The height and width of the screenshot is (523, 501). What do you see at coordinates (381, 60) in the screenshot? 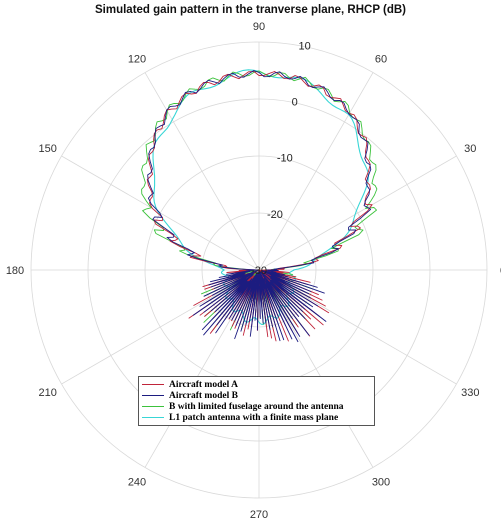
I see `angle-tick-label: 60` at bounding box center [381, 60].